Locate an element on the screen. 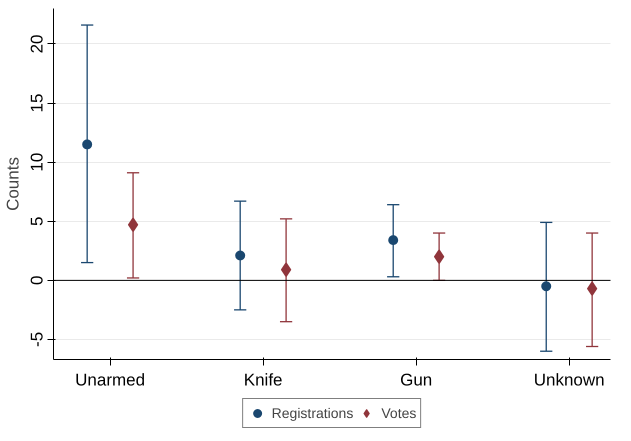 The height and width of the screenshot is (441, 631). x-tick-label: Knife is located at coordinates (263, 380).